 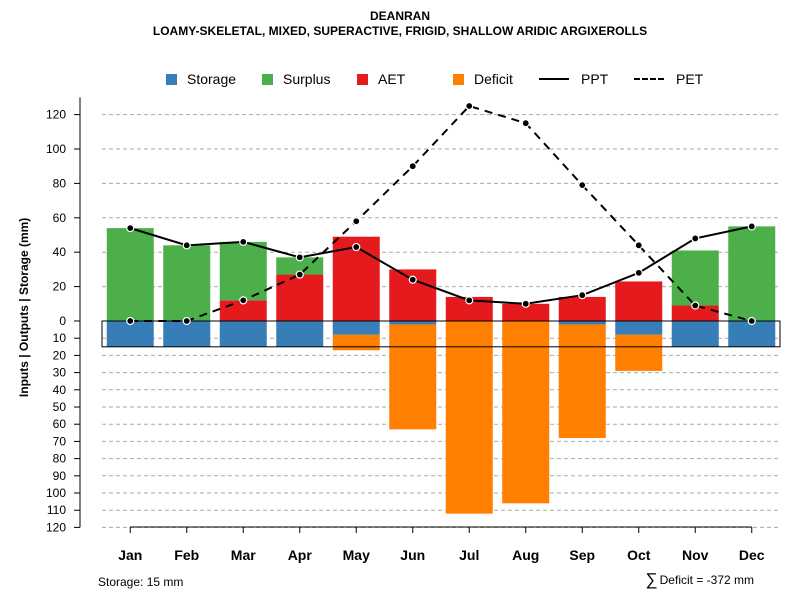 What do you see at coordinates (649, 79) in the screenshot?
I see `legend-pet-line` at bounding box center [649, 79].